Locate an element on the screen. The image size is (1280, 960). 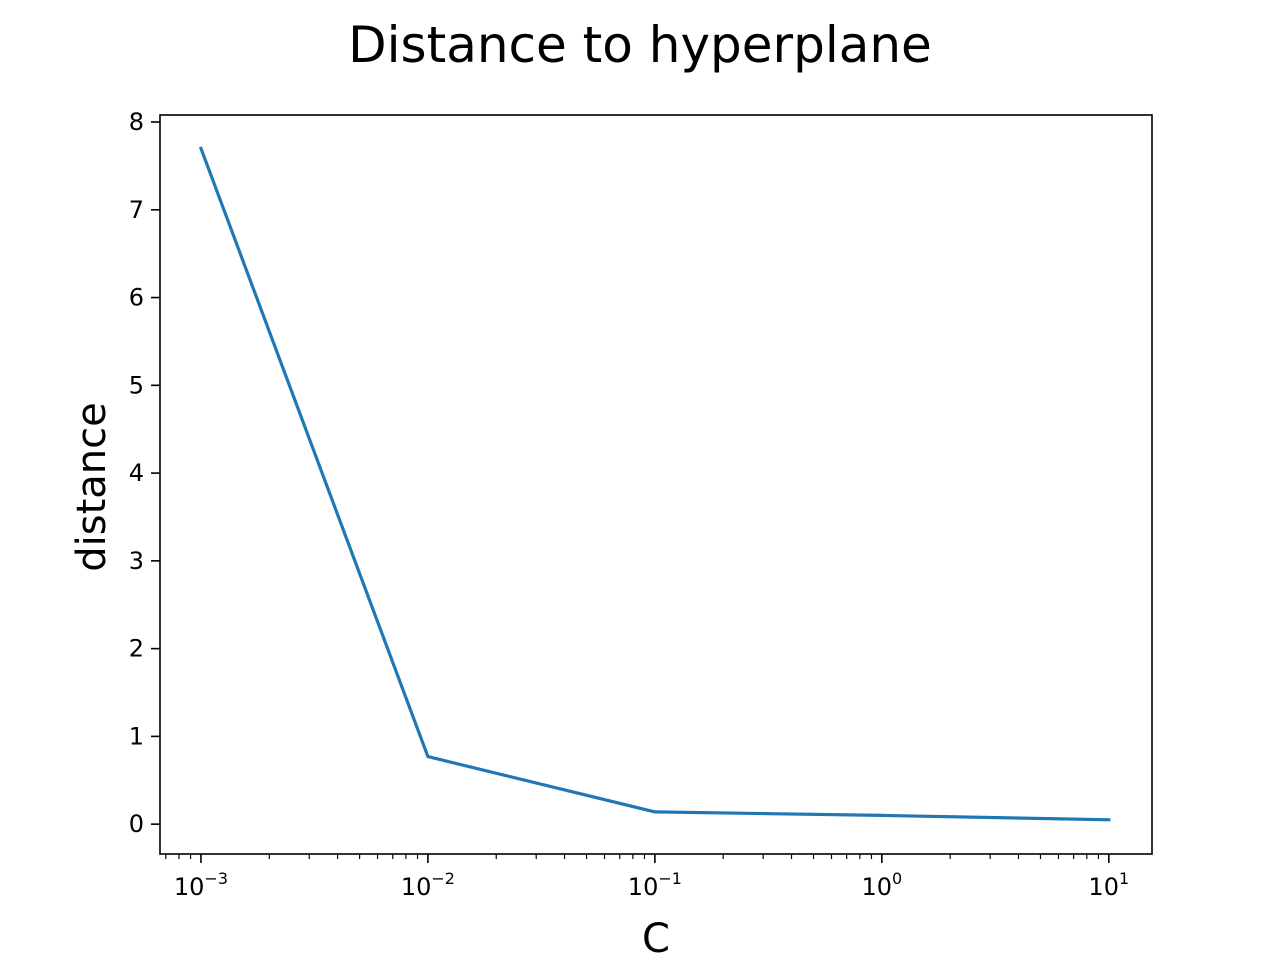
x-axis-label: C is located at coordinates (656, 938).